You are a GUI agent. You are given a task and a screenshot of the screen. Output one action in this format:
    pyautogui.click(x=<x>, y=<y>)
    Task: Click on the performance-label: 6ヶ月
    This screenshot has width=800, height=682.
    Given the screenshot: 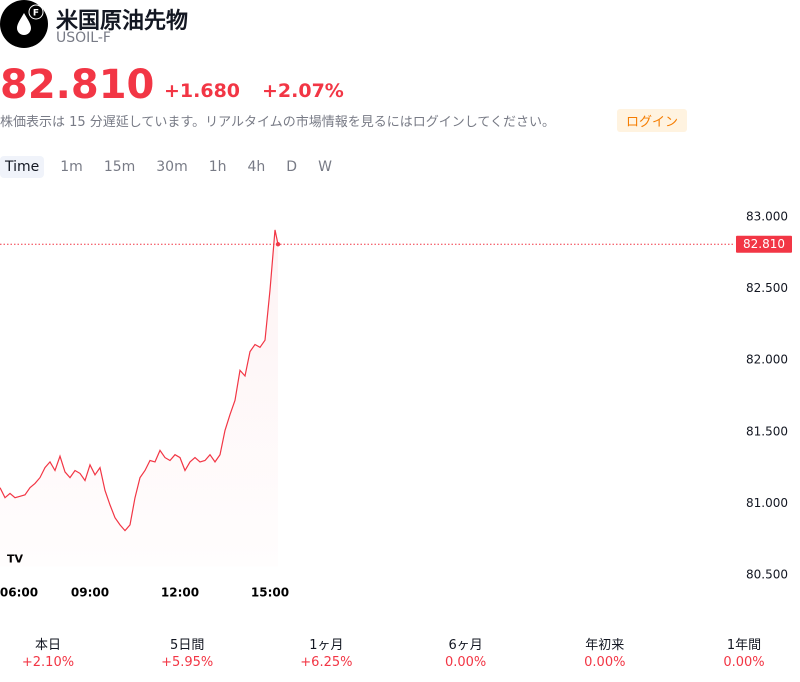 What is the action you would take?
    pyautogui.click(x=465, y=645)
    